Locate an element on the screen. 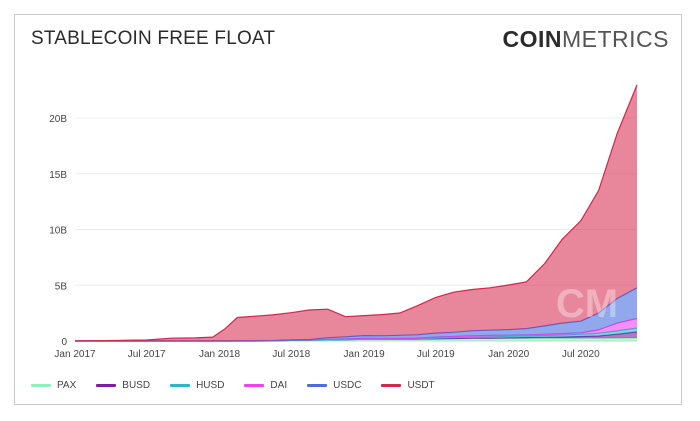  y-tick-label: 5B is located at coordinates (61, 286).